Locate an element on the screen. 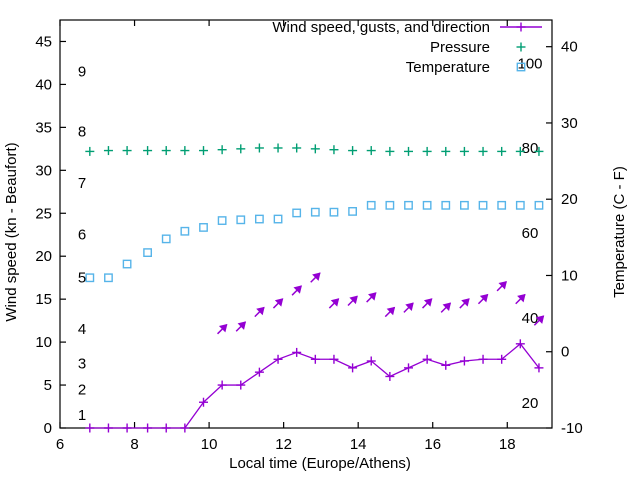  fahrenheit-label: 40 is located at coordinates (530, 318).